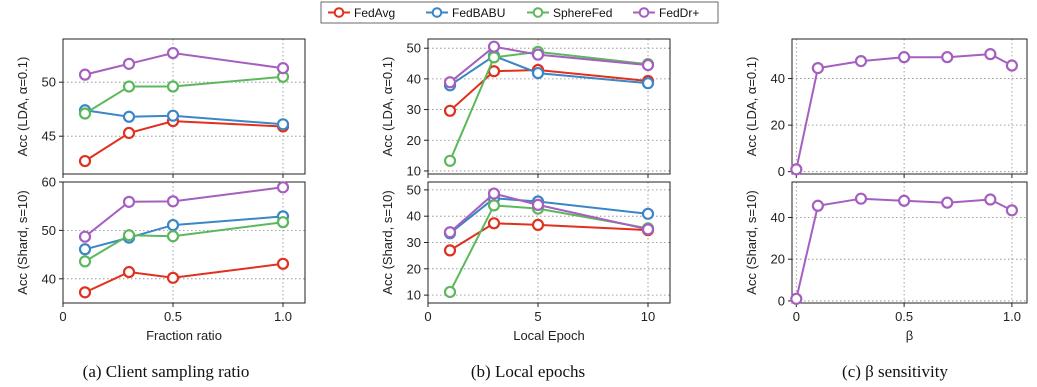  I want to click on legend: FedAvg FedBABU SphereFed FedDr+, so click(519, 12).